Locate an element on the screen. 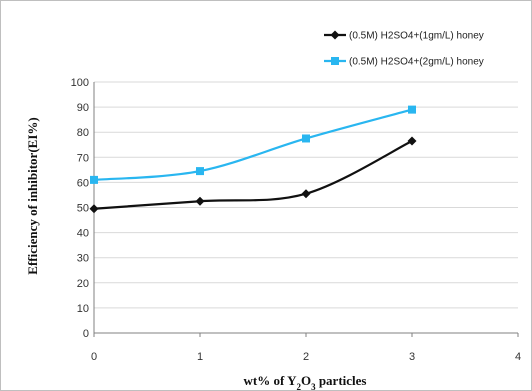 The image size is (532, 391). y-tick-label-10: 10 is located at coordinates (83, 309).